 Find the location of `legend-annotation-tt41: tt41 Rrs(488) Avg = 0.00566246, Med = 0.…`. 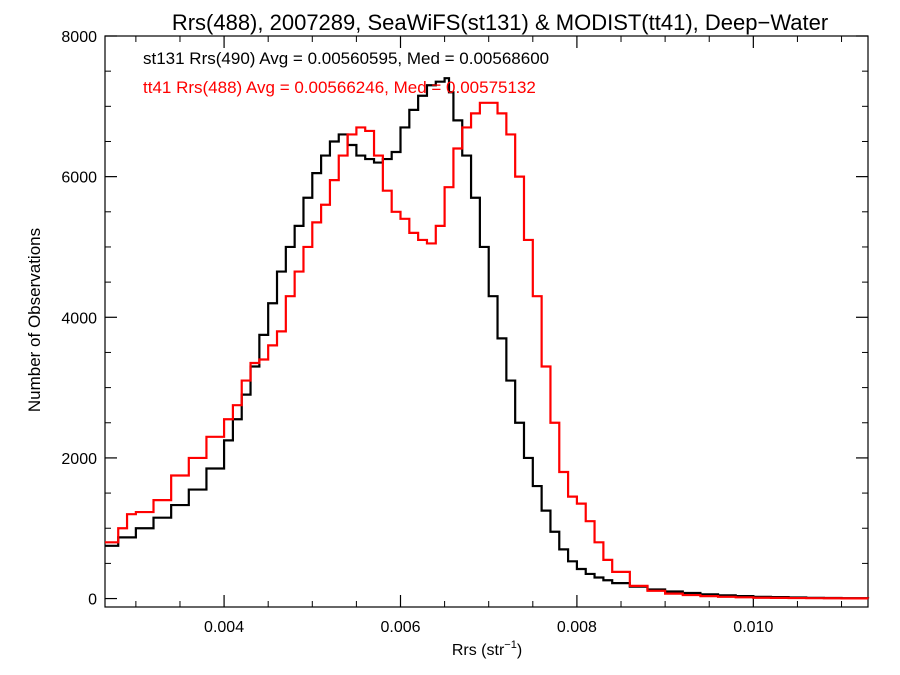

legend-annotation-tt41: tt41 Rrs(488) Avg = 0.00566246, Med = 0.… is located at coordinates (339, 87).